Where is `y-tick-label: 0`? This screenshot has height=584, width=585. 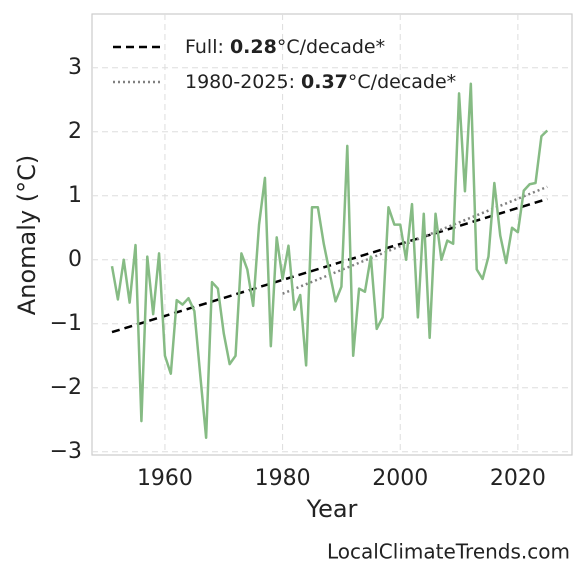 y-tick-label: 0 is located at coordinates (75, 259).